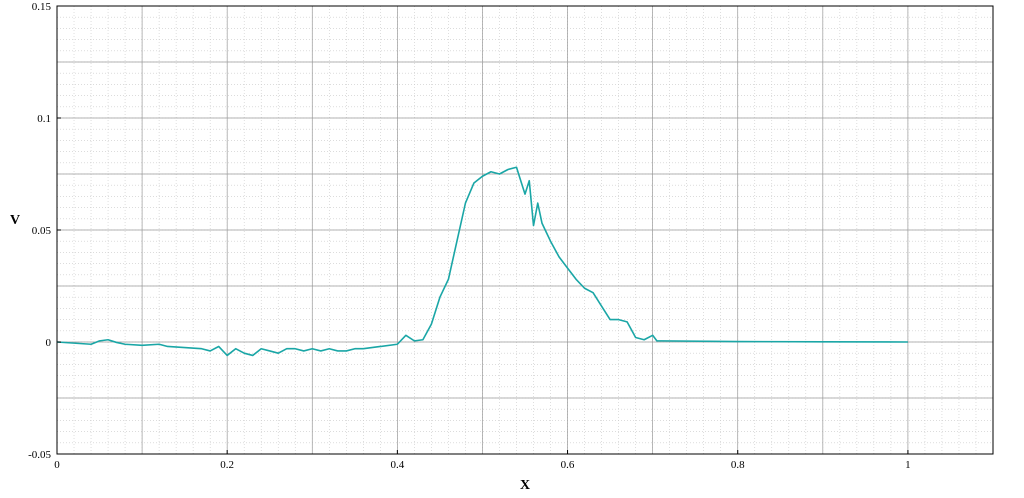 The image size is (1024, 498). What do you see at coordinates (42, 7) in the screenshot?
I see `y-tick-label: 0.15` at bounding box center [42, 7].